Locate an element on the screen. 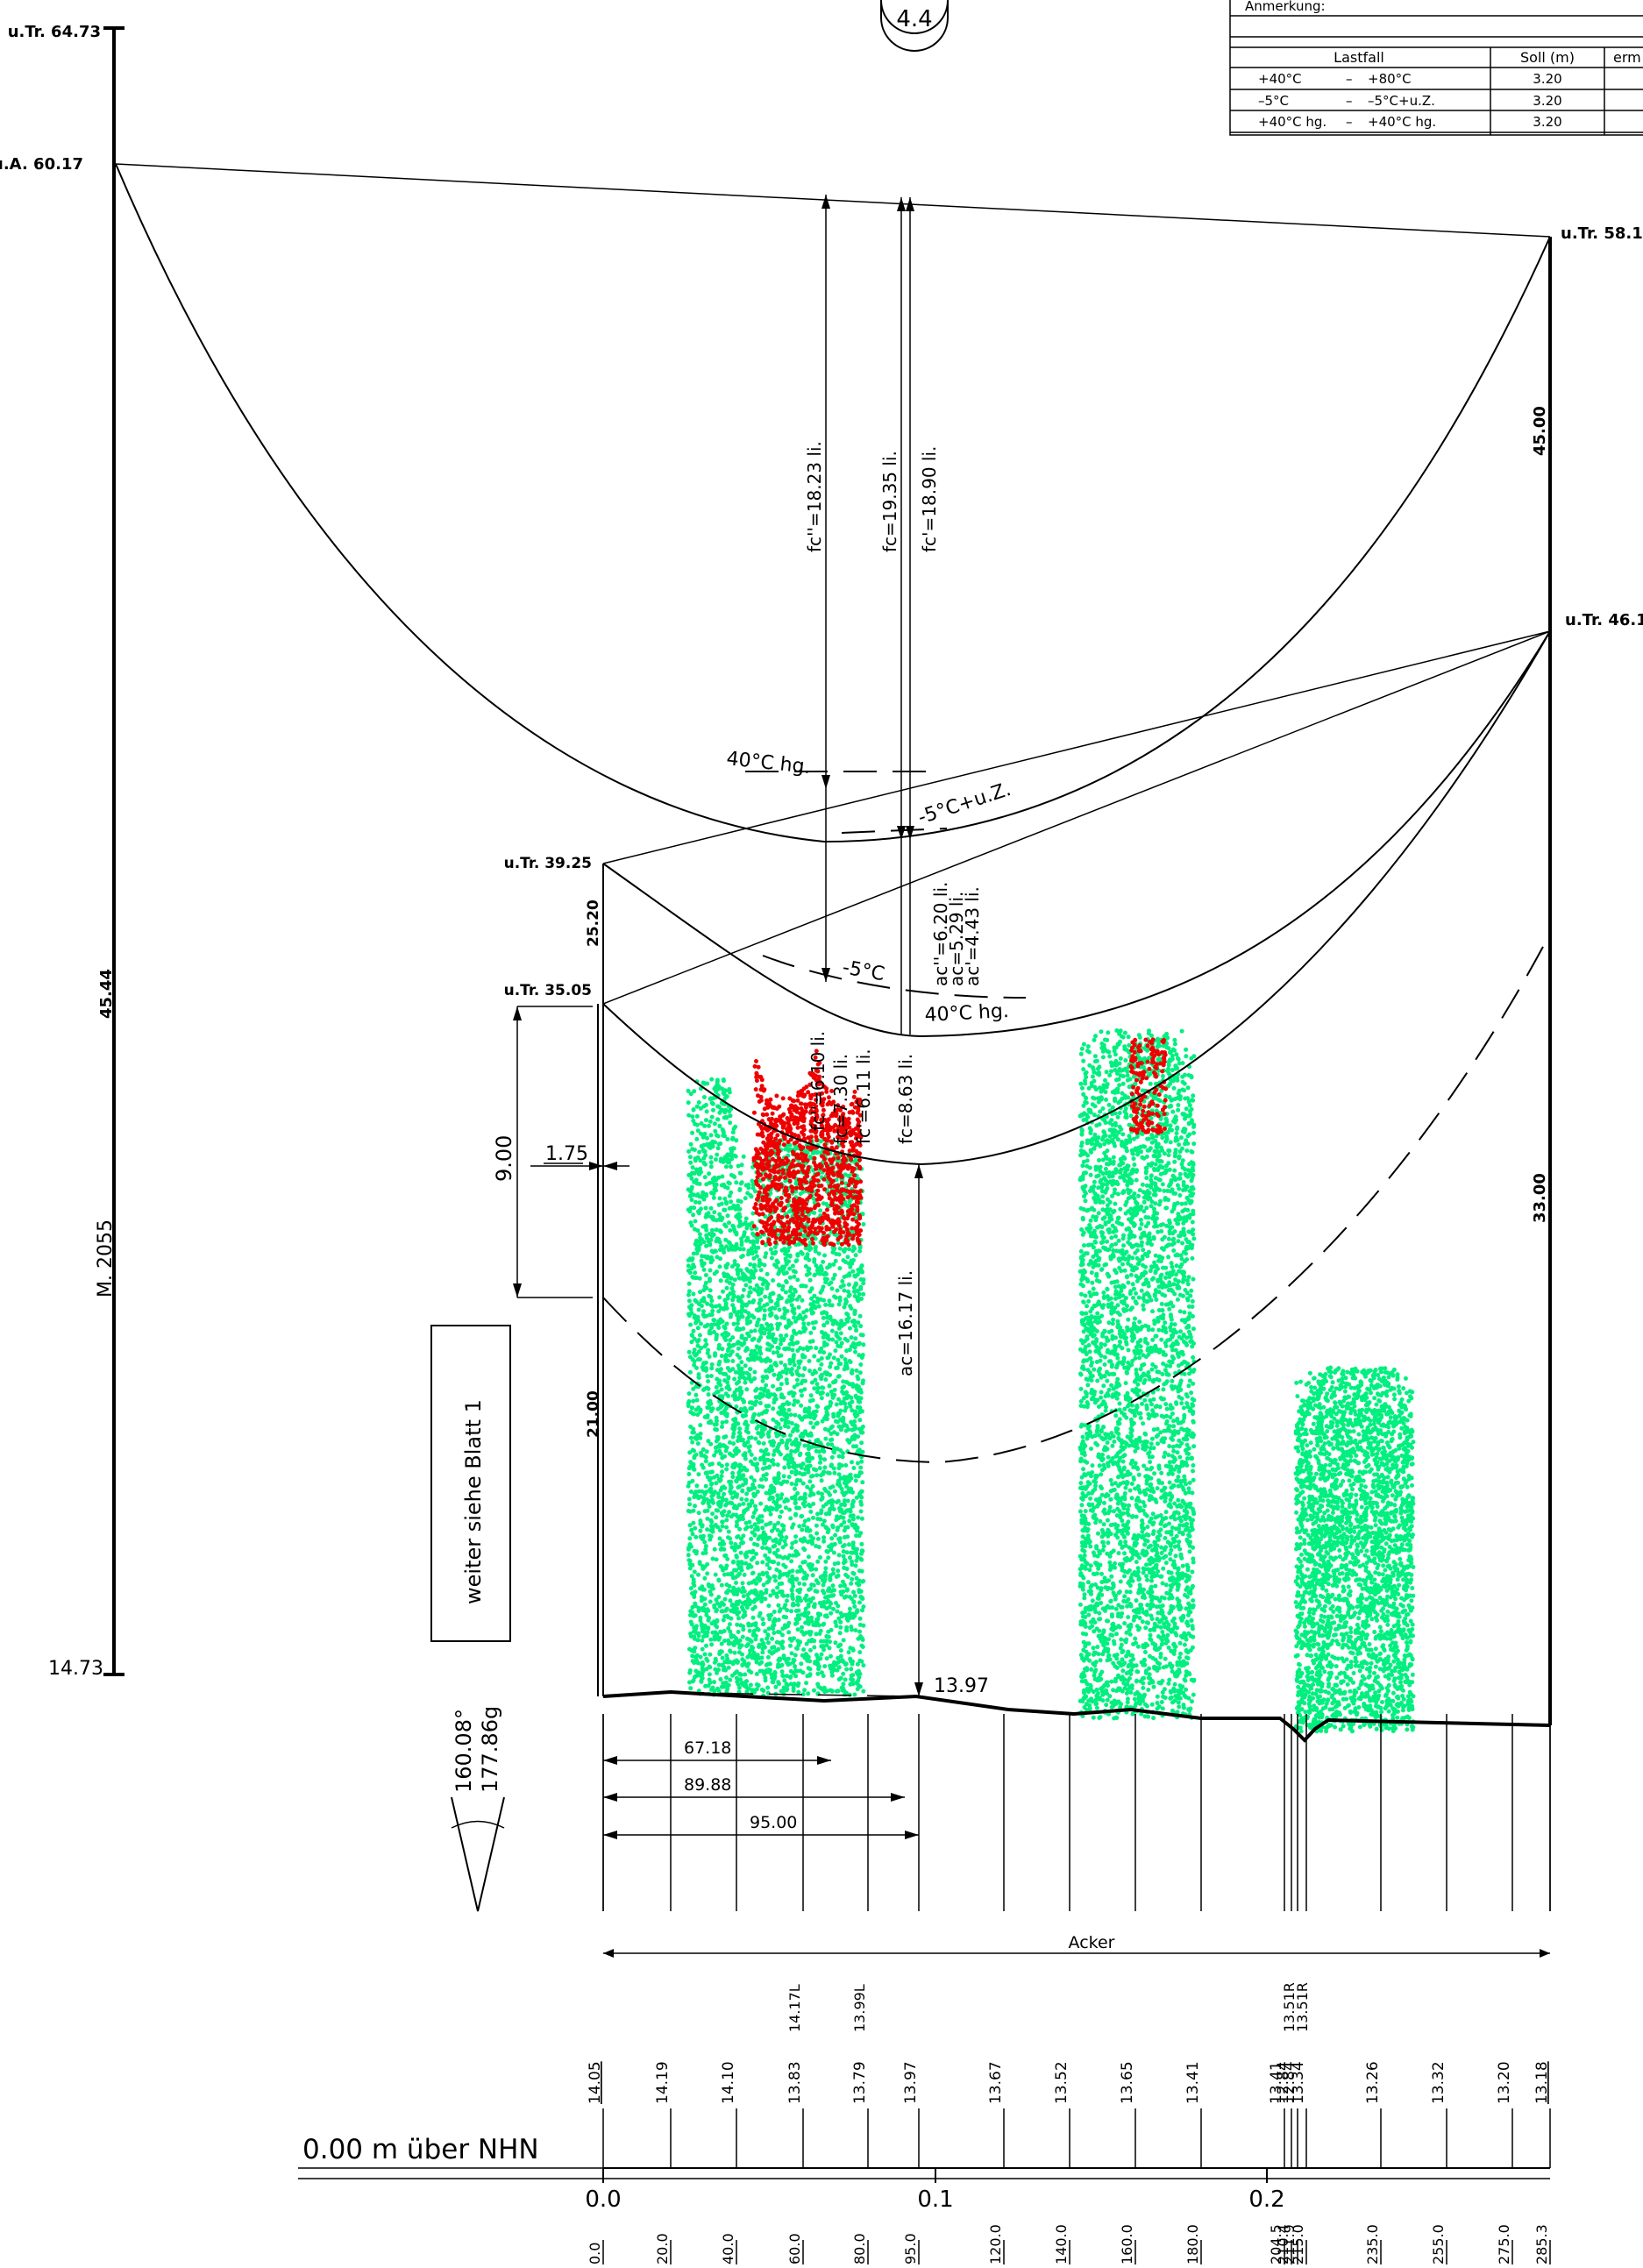 This screenshot has width=1643, height=2268. ground-height-value: 13.65 is located at coordinates (1127, 2082).